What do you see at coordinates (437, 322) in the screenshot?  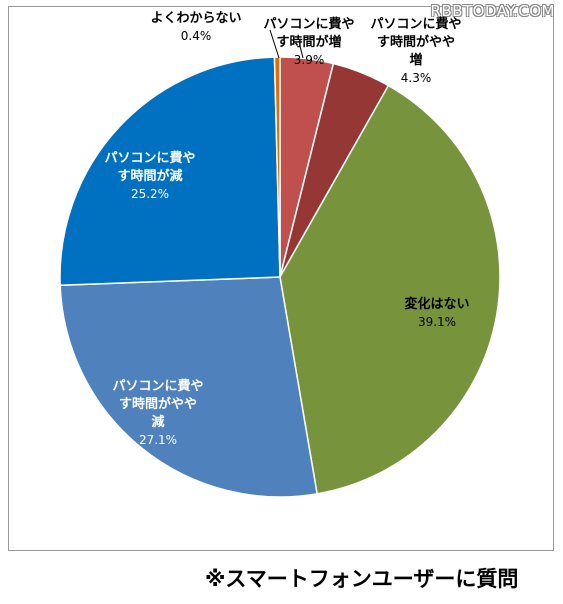 I see `slice-value-label: 39.1%` at bounding box center [437, 322].